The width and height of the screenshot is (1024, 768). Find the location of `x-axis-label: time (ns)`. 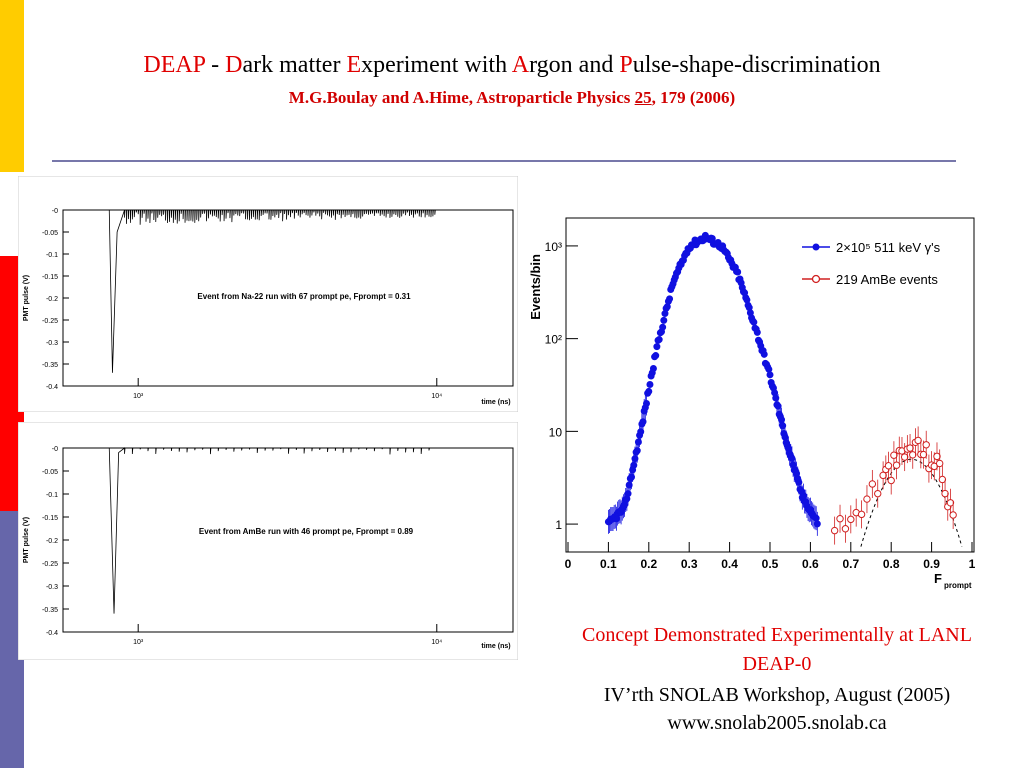

x-axis-label: time (ns) is located at coordinates (495, 646).